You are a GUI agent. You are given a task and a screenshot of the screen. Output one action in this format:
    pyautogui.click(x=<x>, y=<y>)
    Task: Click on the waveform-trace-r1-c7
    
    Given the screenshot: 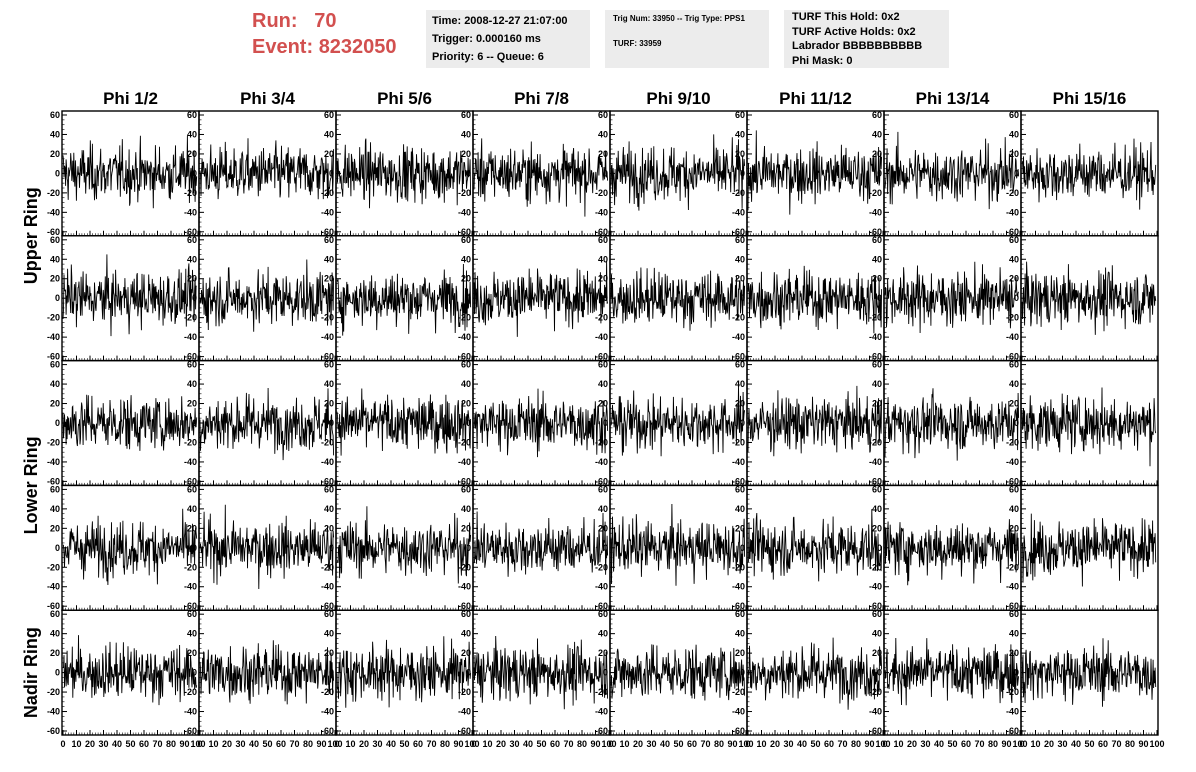 What is the action you would take?
    pyautogui.click(x=952, y=170)
    